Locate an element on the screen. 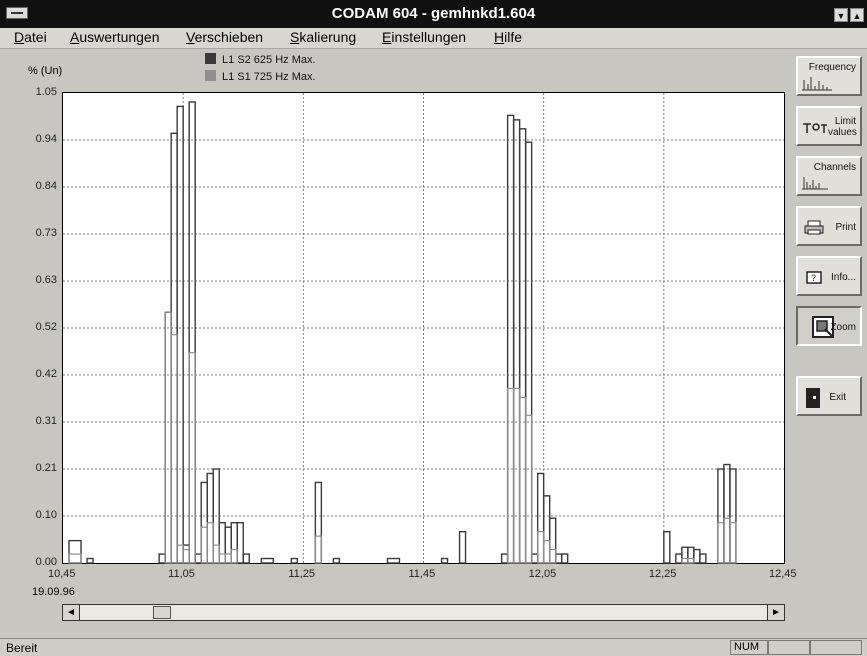  system-menu-button is located at coordinates (17, 13).